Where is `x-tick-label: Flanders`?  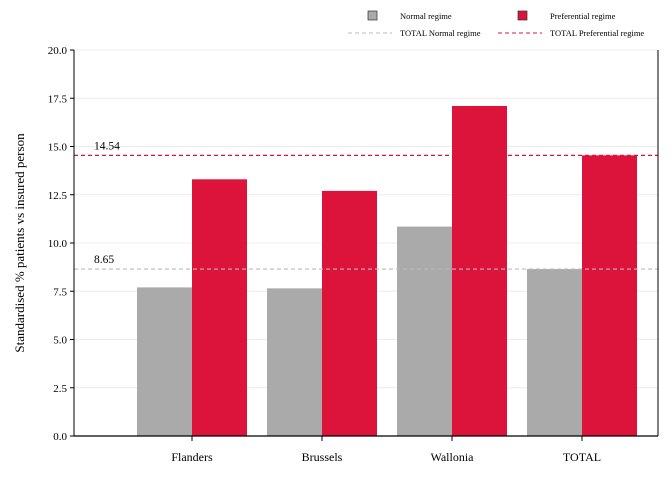
x-tick-label: Flanders is located at coordinates (192, 457).